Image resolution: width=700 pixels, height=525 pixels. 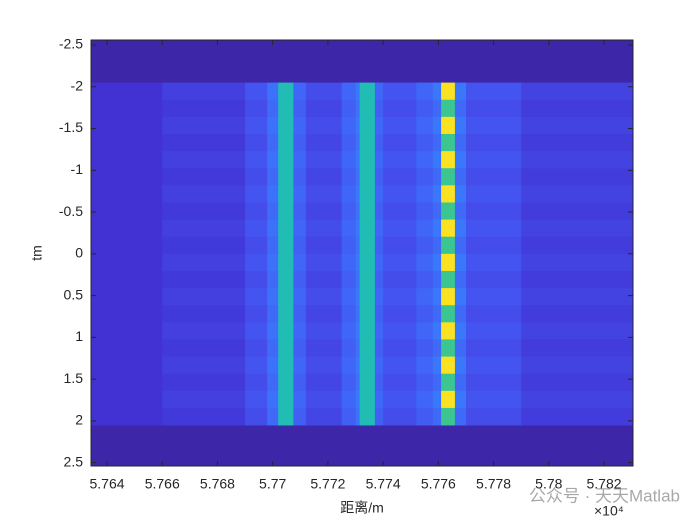 What do you see at coordinates (79, 336) in the screenshot?
I see `y-tick-label: 1` at bounding box center [79, 336].